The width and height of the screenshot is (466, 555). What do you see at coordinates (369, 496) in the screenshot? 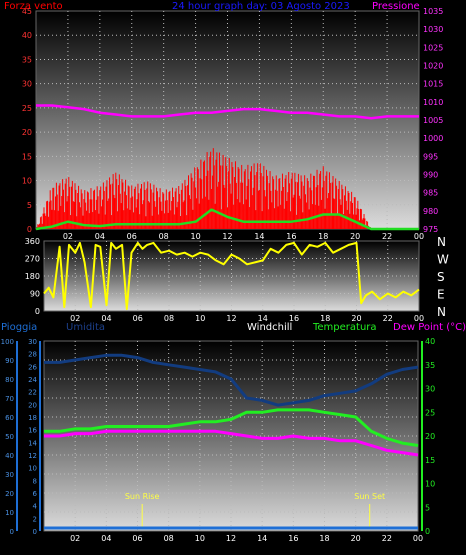
I see `sun-marker-label: Sun Set` at bounding box center [369, 496].